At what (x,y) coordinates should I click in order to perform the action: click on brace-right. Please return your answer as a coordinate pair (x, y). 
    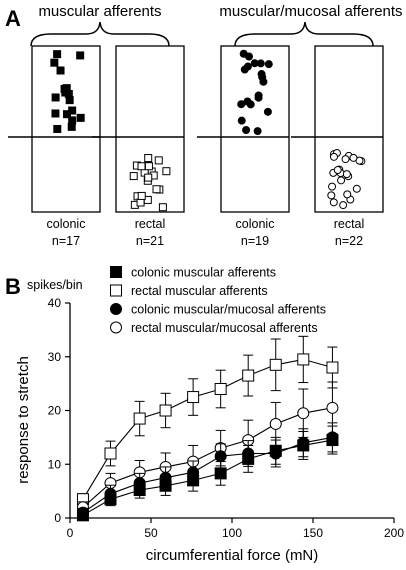
    Looking at the image, I should click on (304, 34).